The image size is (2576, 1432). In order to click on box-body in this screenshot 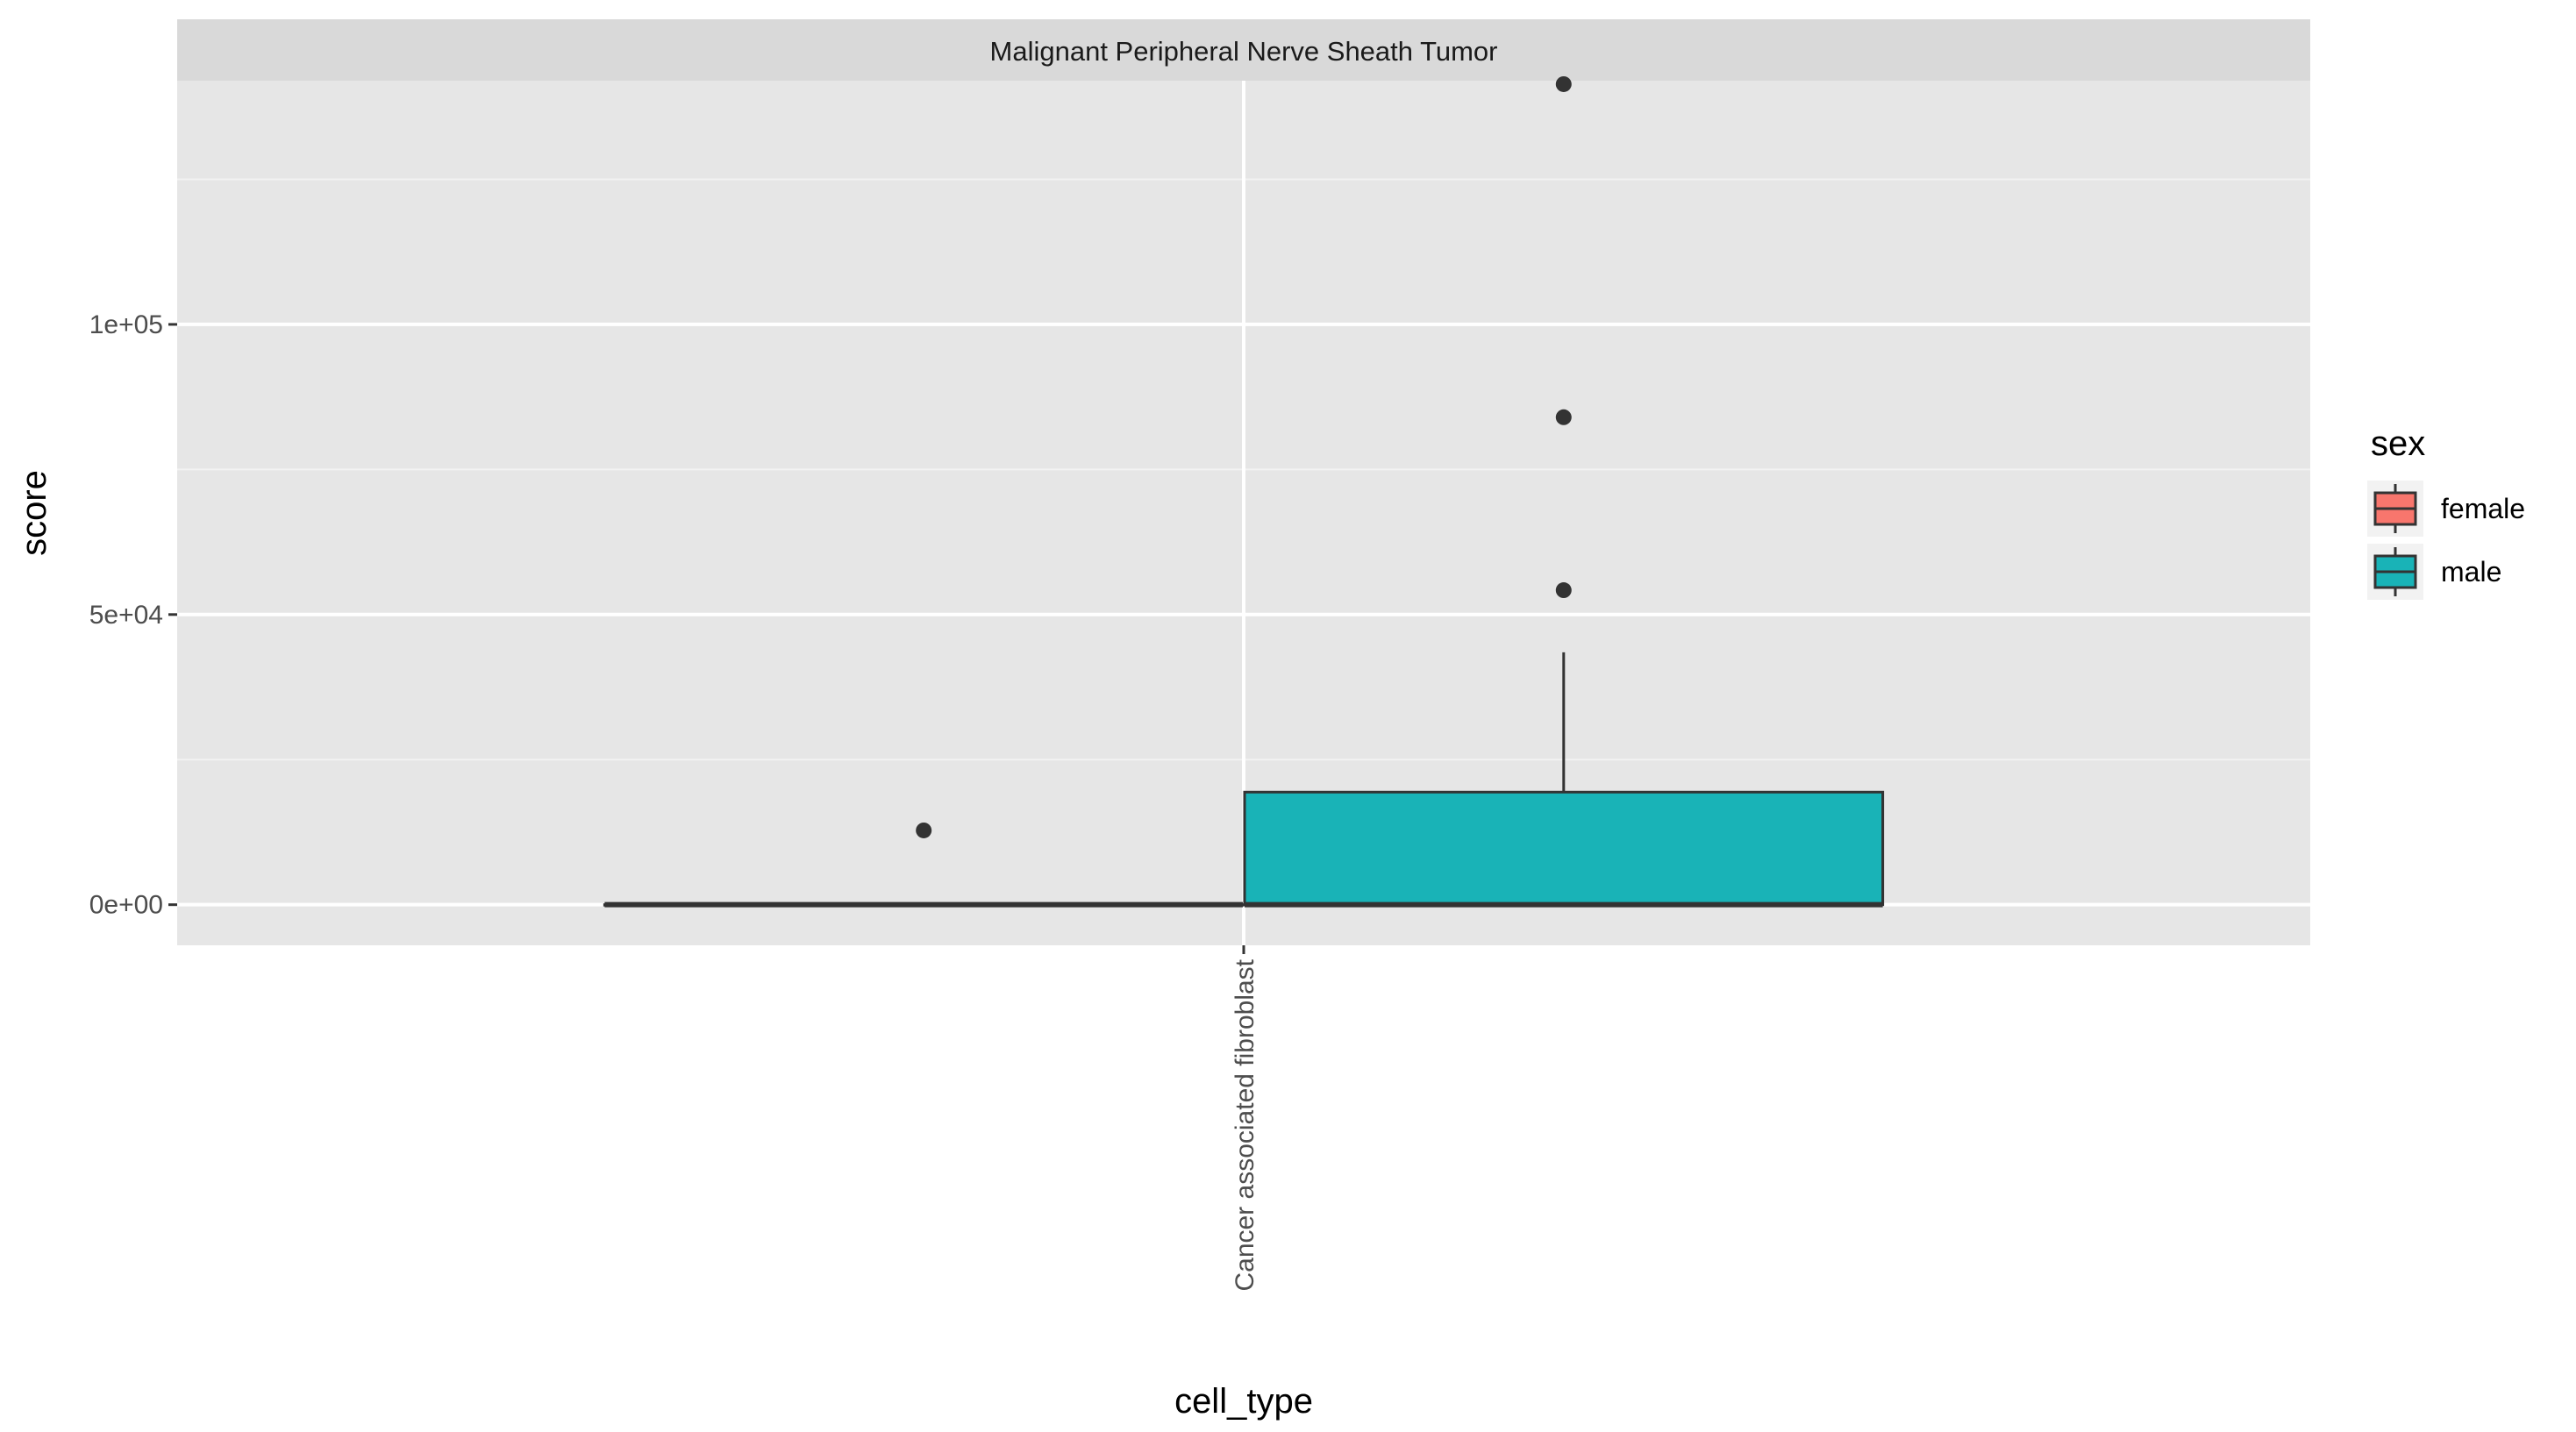, I will do `click(1564, 848)`.